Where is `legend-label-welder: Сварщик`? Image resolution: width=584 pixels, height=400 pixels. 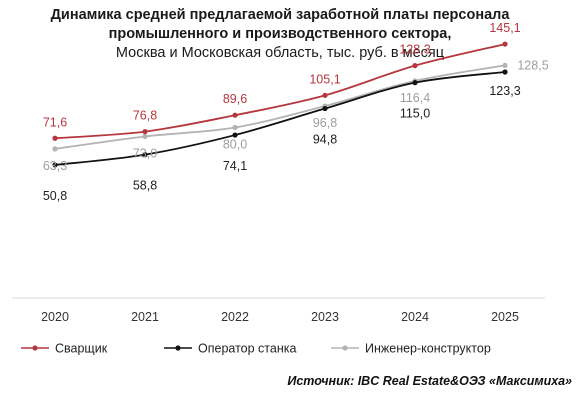 legend-label-welder: Сварщик is located at coordinates (81, 349).